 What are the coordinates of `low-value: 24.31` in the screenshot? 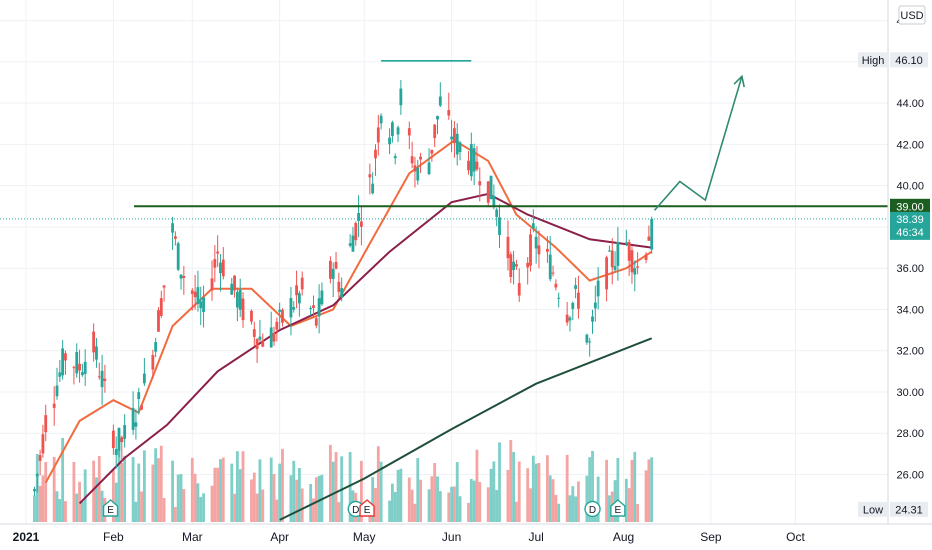 It's located at (909, 510).